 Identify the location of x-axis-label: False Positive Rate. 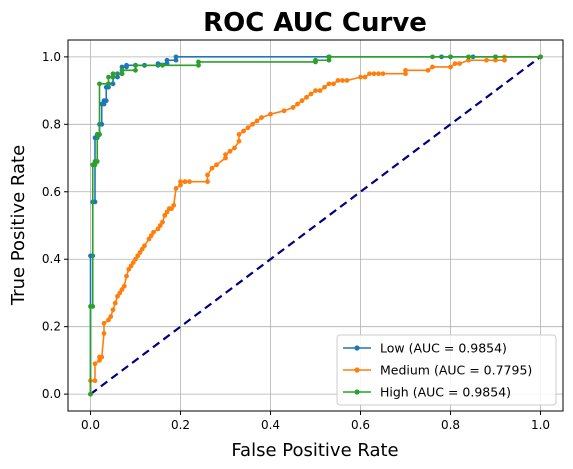
(314, 450).